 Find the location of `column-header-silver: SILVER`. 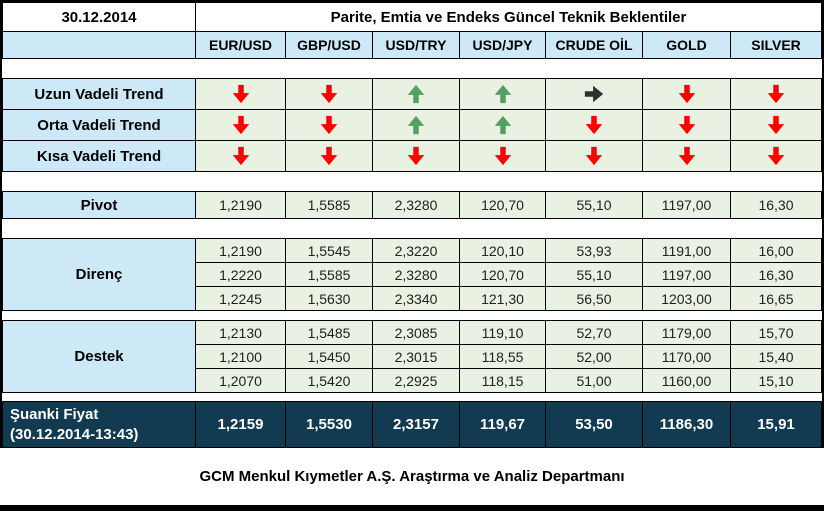

column-header-silver: SILVER is located at coordinates (776, 45).